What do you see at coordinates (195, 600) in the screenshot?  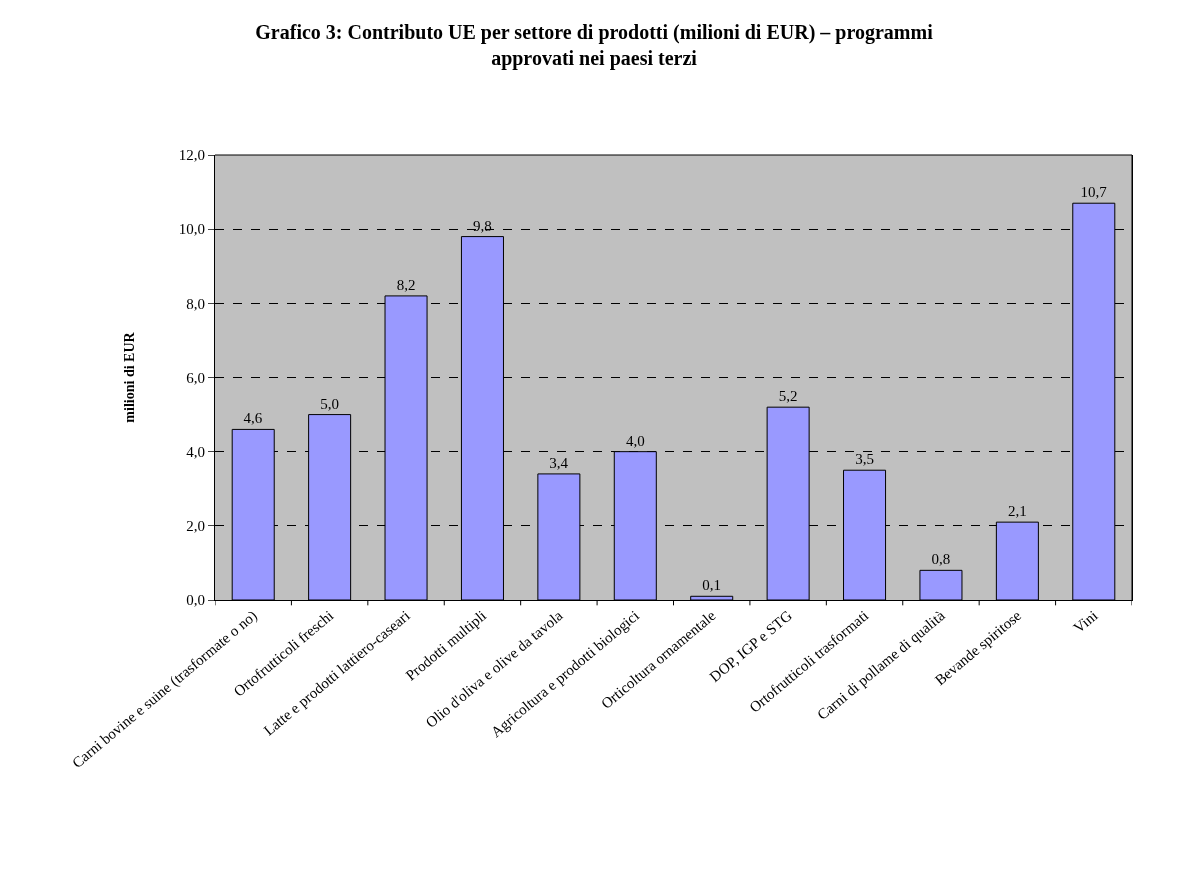 I see `y-tick-label: 0,0` at bounding box center [195, 600].